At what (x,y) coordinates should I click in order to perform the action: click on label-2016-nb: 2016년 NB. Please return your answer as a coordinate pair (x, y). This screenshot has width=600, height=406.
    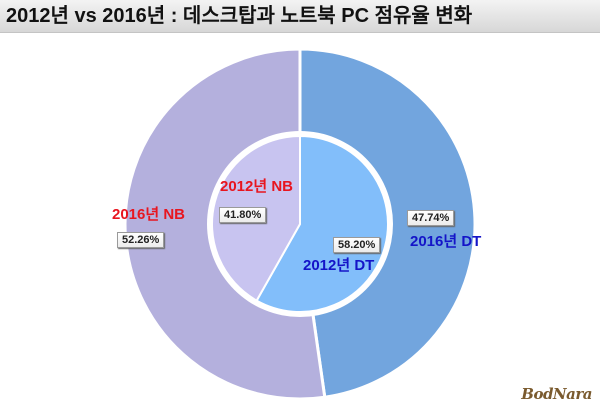
    Looking at the image, I should click on (149, 214).